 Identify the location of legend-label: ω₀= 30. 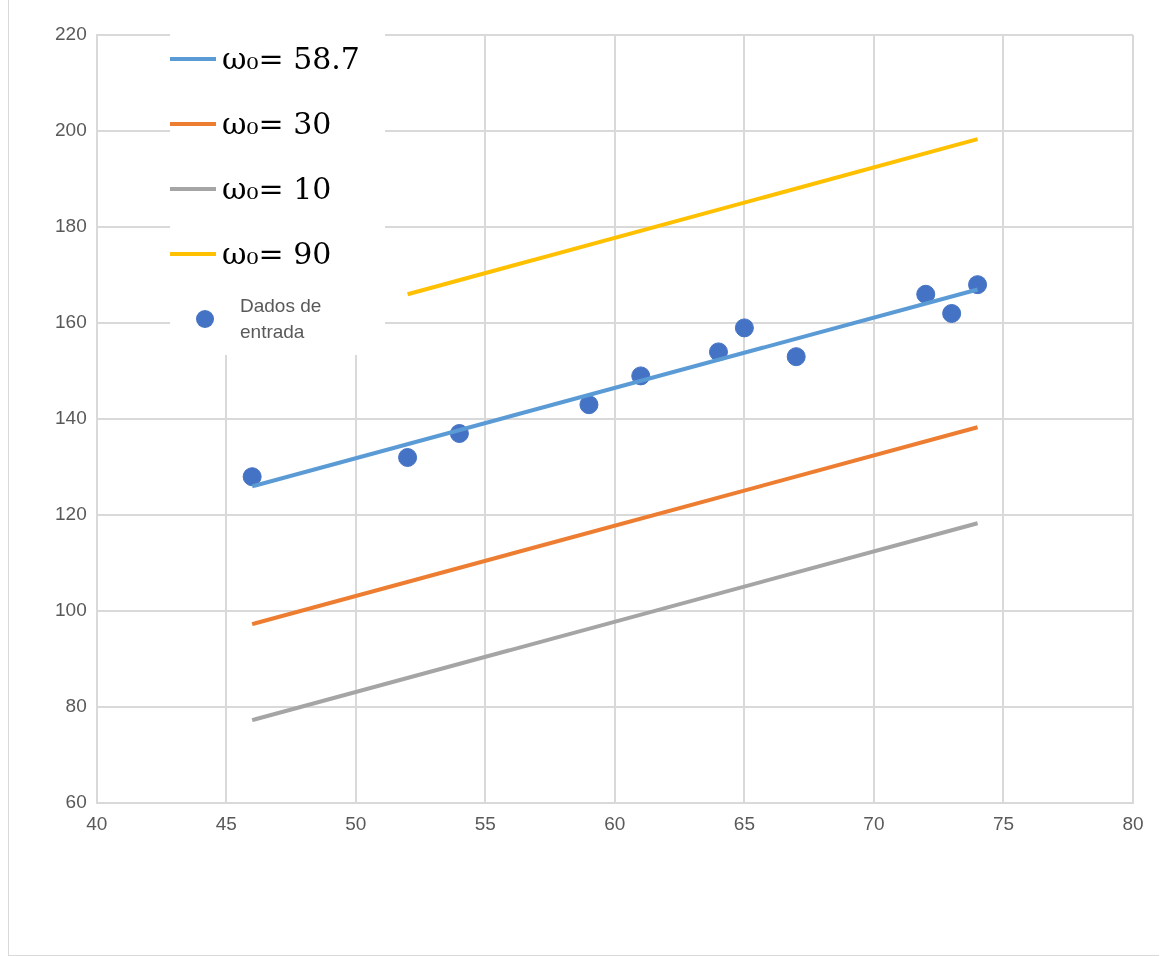
(277, 123).